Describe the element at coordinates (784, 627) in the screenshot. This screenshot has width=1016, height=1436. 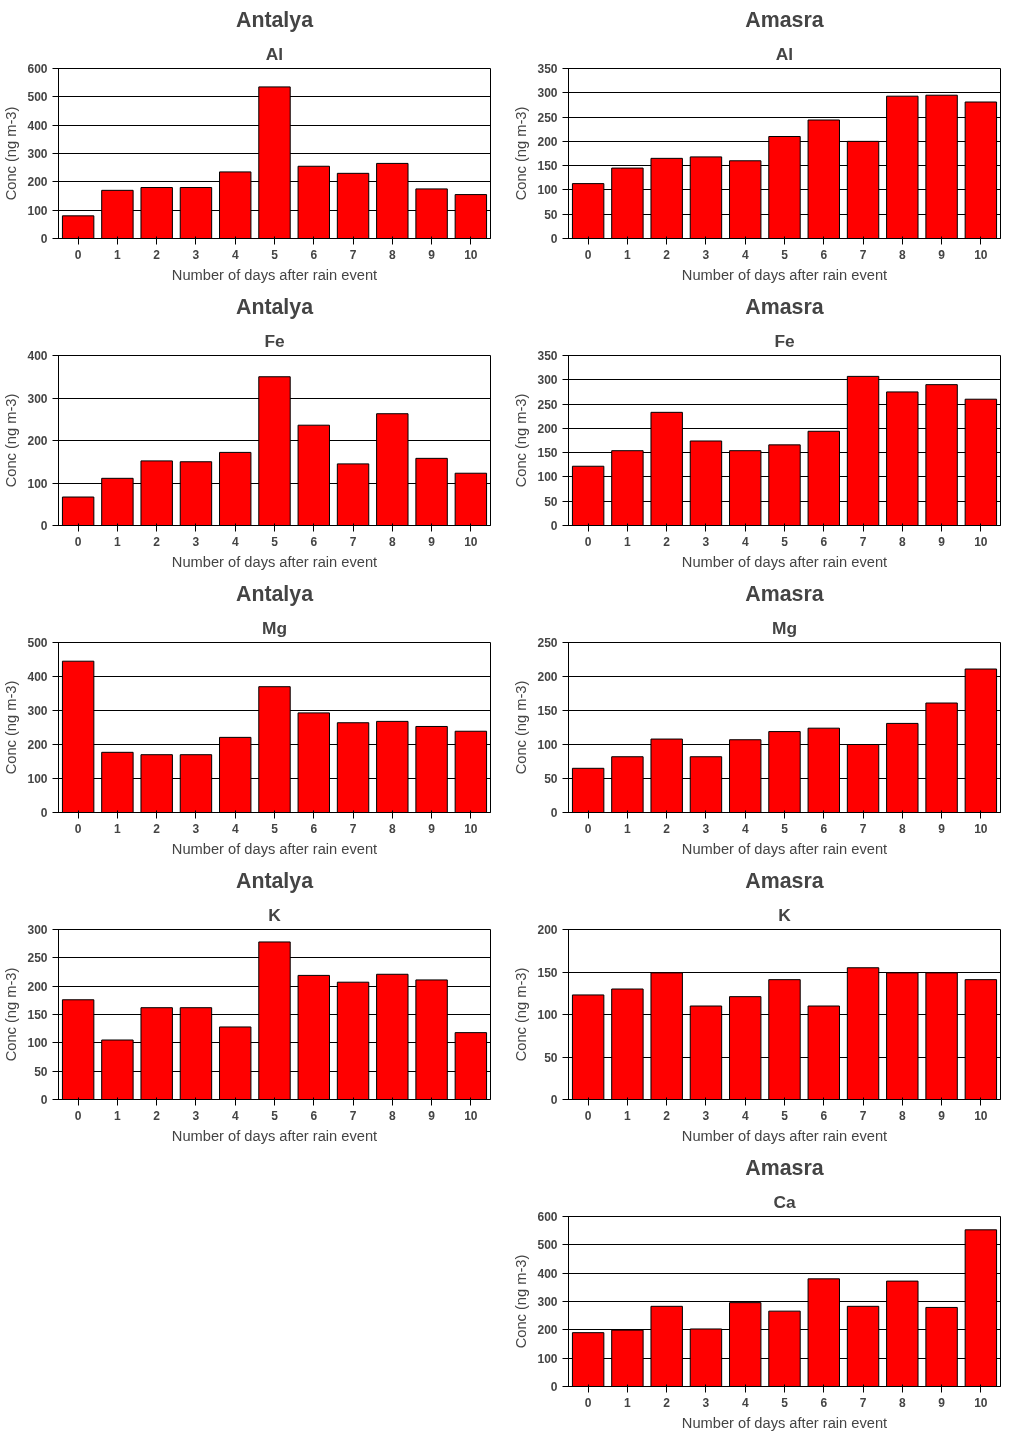
I see `chart-subtitle: Mg` at that location.